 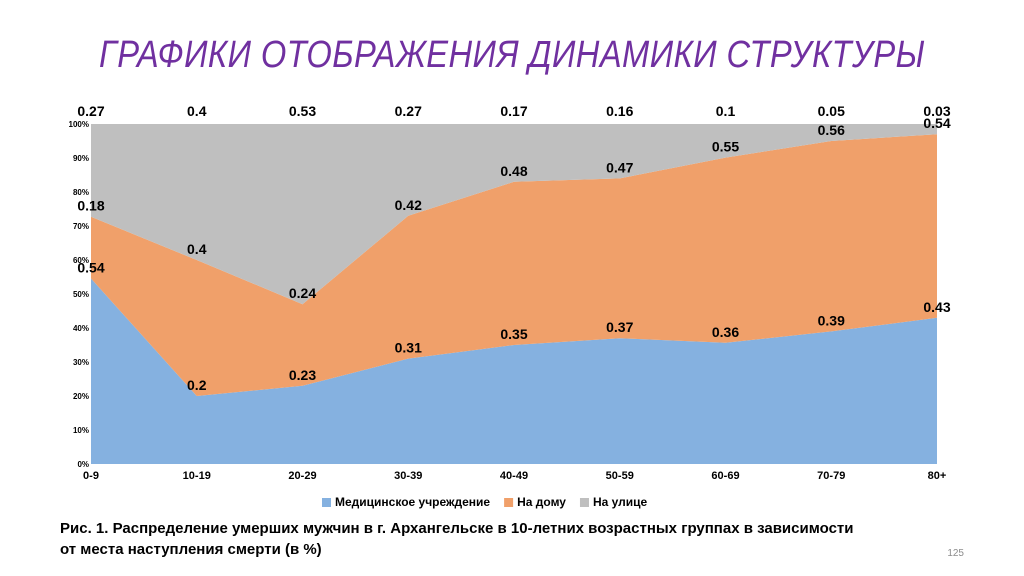 I want to click on data-label-series-2: 0.4, so click(x=197, y=249).